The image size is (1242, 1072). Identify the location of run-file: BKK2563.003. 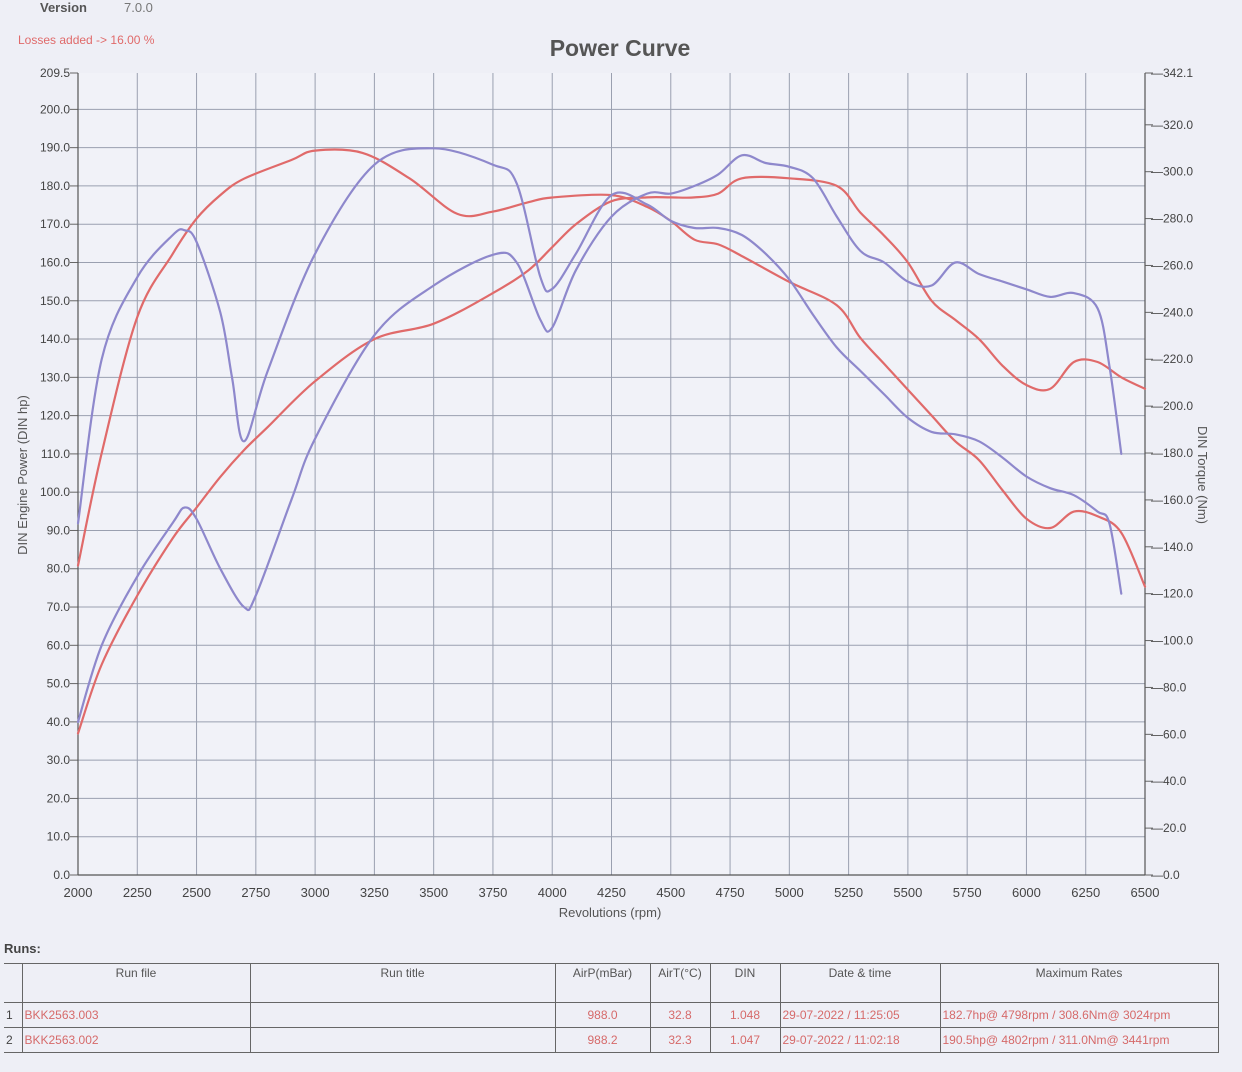
(136, 1015).